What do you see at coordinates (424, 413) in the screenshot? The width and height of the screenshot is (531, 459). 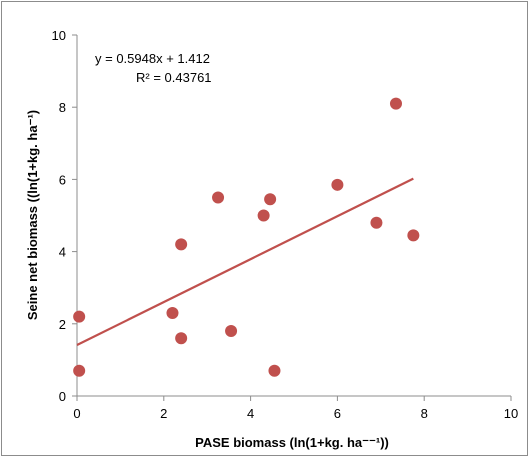 I see `x-tick-label: 8` at bounding box center [424, 413].